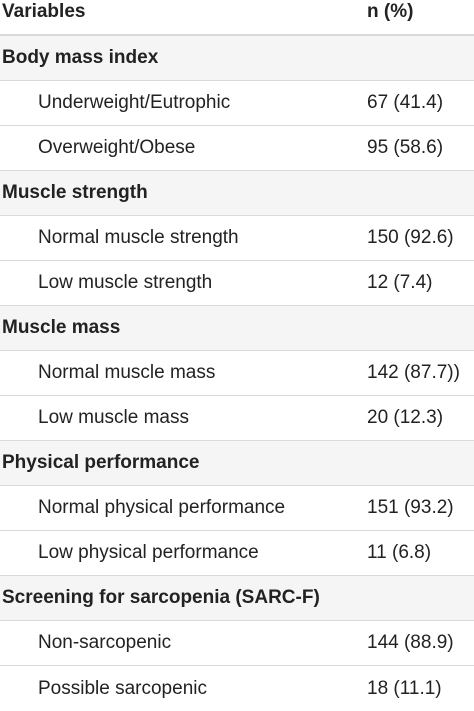 The image size is (474, 711). What do you see at coordinates (399, 552) in the screenshot?
I see `row-value: 11 (6.8)` at bounding box center [399, 552].